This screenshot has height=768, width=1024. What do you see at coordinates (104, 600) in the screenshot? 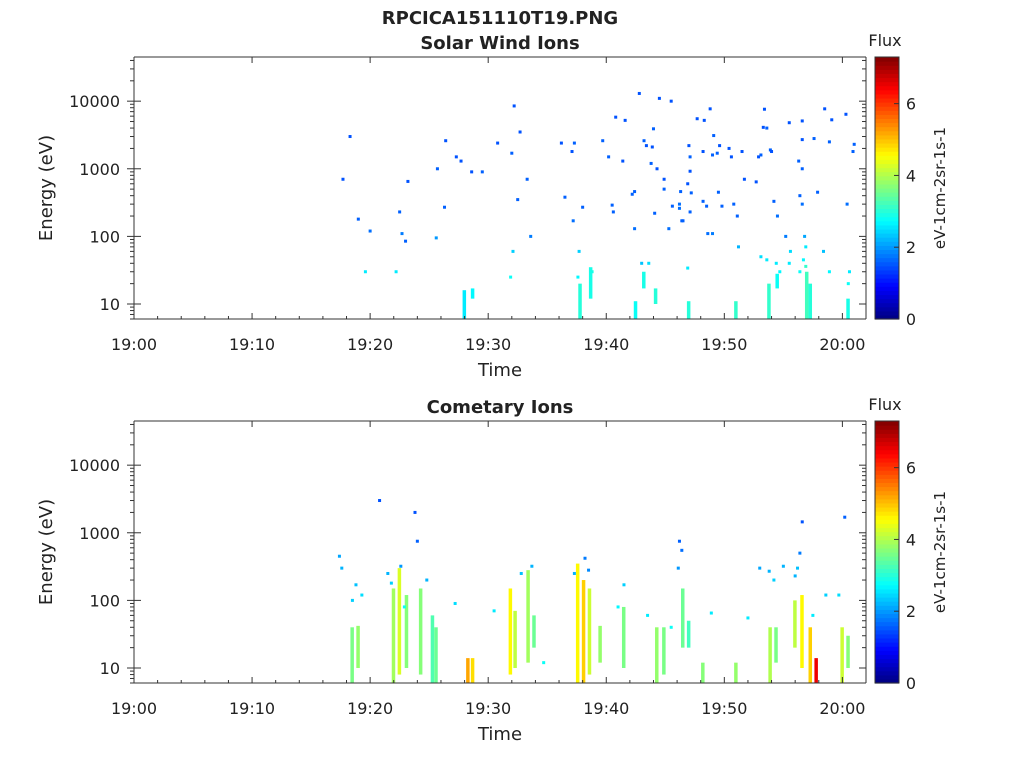
I see `y-tick-label: 100` at bounding box center [104, 600].